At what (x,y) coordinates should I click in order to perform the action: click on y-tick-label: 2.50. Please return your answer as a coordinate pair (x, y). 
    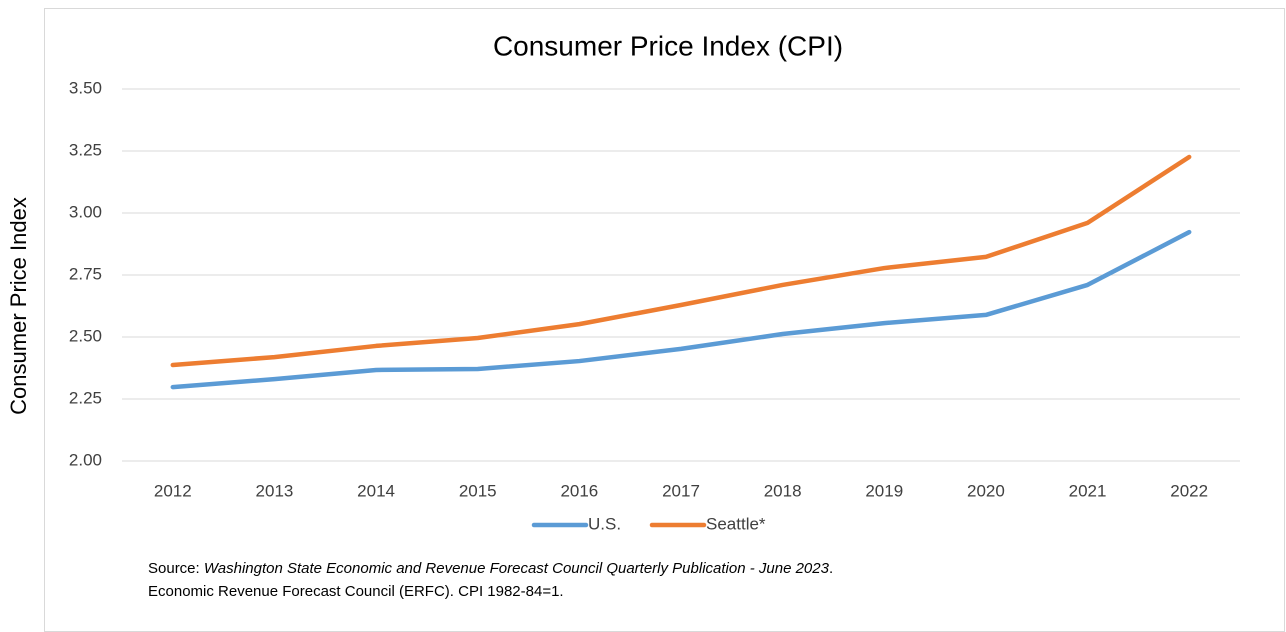
    Looking at the image, I should click on (85, 335).